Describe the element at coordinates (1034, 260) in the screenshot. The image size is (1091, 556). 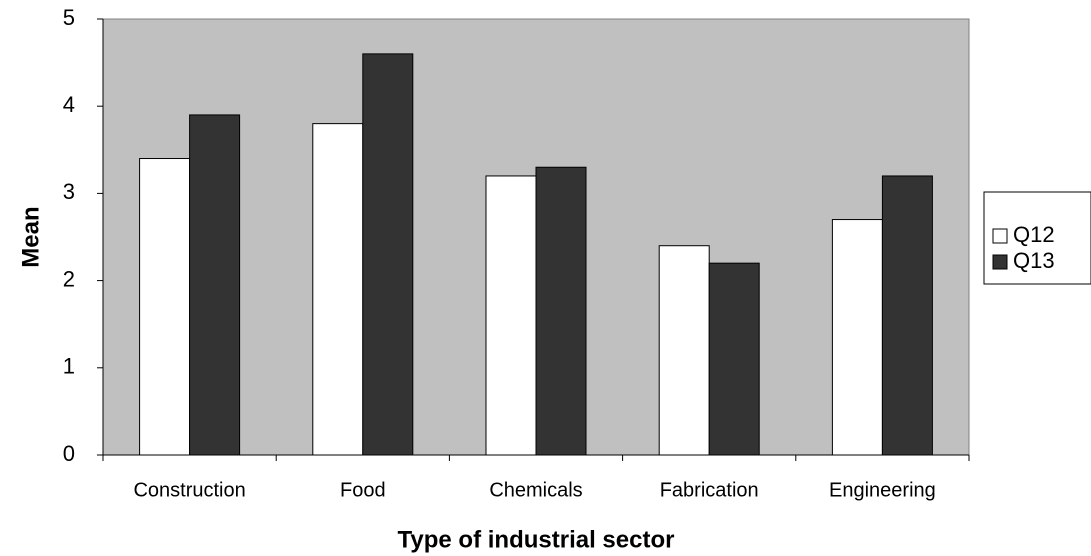
I see `legend-label-q13: Q13` at that location.